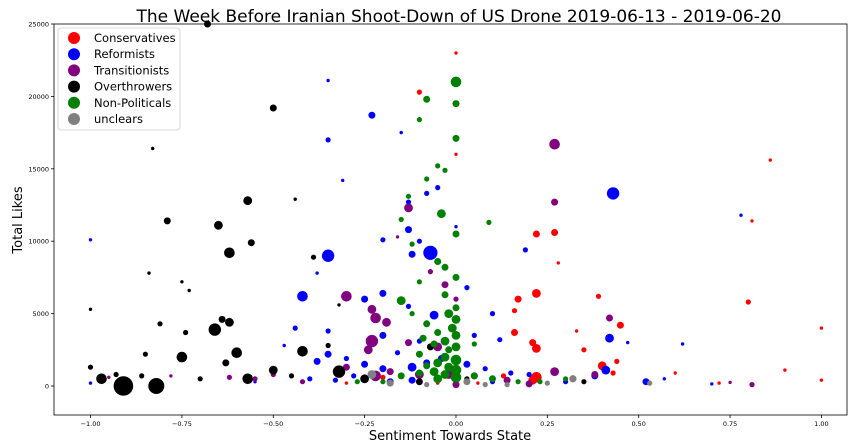  What do you see at coordinates (131, 70) in the screenshot?
I see `legend-label: Transitionists` at bounding box center [131, 70].